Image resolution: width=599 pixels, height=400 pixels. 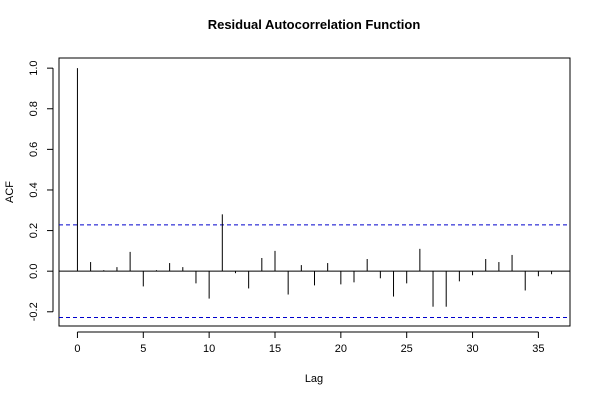 I want to click on x-tick-label: 30, so click(x=472, y=349).